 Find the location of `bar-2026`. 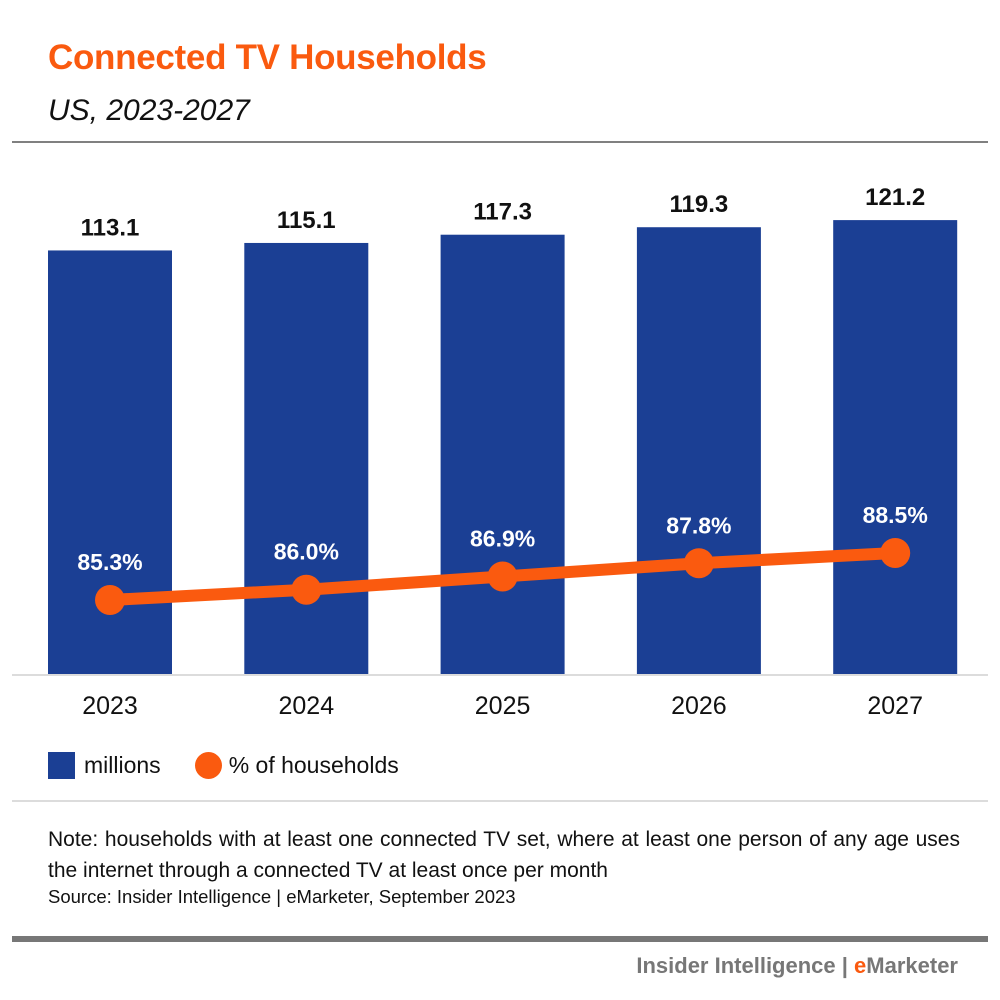

bar-2026 is located at coordinates (698, 450).